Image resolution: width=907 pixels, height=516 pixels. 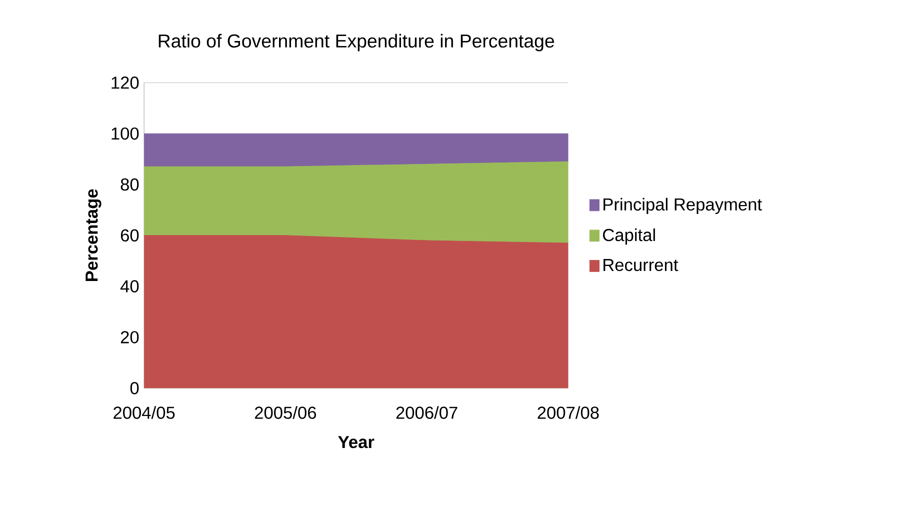 What do you see at coordinates (356, 442) in the screenshot?
I see `x-axis-title: Year` at bounding box center [356, 442].